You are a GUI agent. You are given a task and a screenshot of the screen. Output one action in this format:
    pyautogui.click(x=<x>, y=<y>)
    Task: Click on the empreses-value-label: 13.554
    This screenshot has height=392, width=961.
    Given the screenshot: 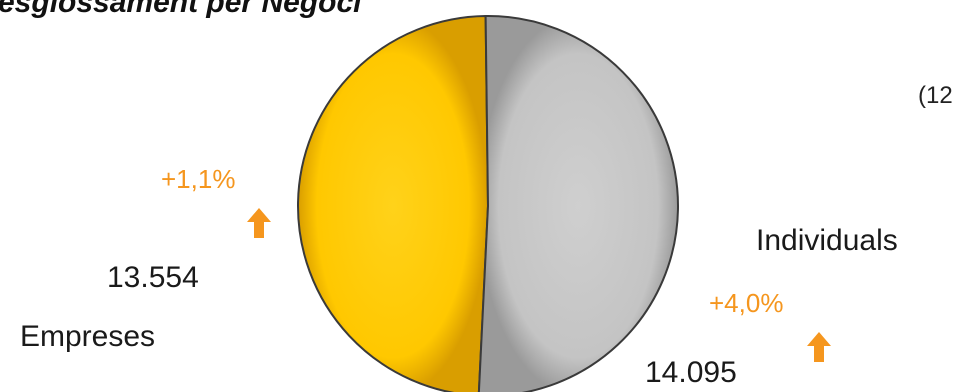 What is the action you would take?
    pyautogui.click(x=153, y=277)
    